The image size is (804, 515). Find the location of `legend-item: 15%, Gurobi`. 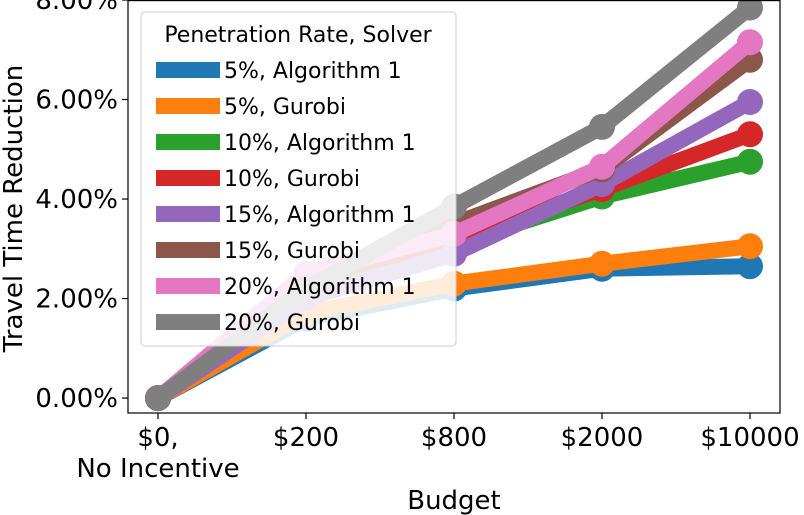

legend-item: 15%, Gurobi is located at coordinates (258, 251).